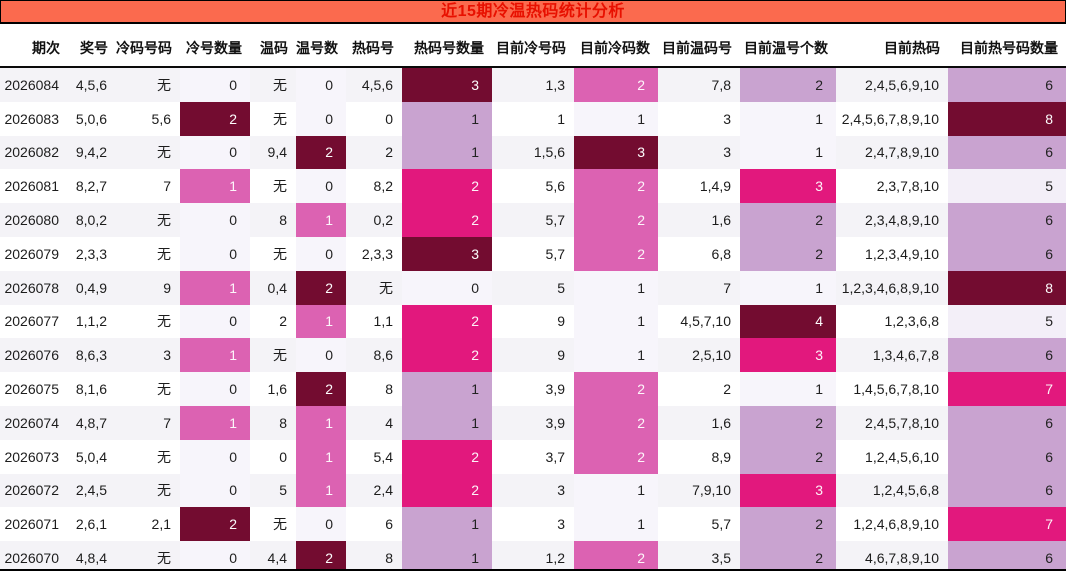  I want to click on cell-hot-code: 0, so click(389, 118).